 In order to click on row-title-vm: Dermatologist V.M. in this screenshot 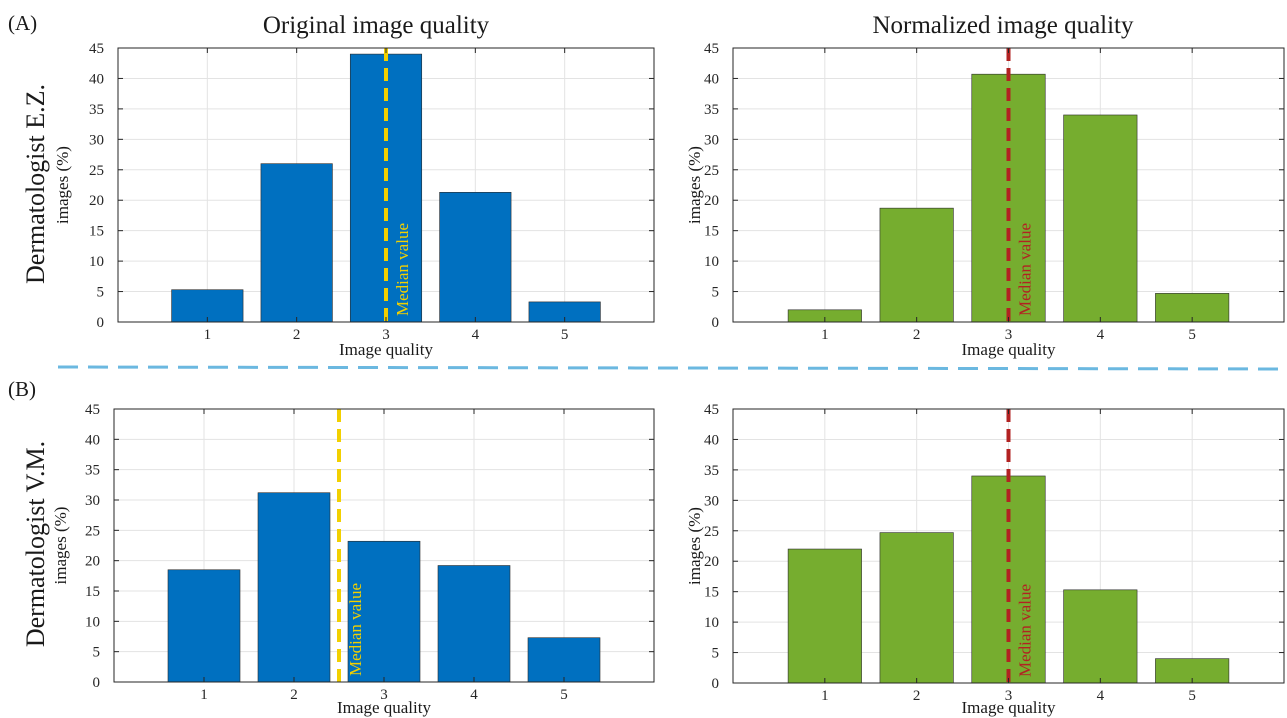, I will do `click(35, 544)`.